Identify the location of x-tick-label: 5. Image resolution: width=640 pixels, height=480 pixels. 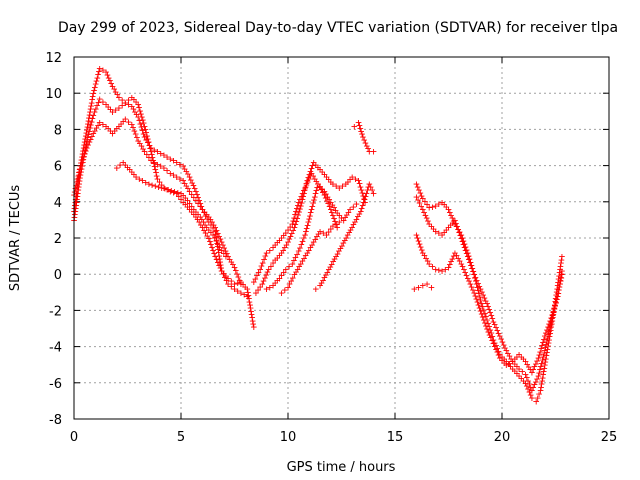
(181, 437).